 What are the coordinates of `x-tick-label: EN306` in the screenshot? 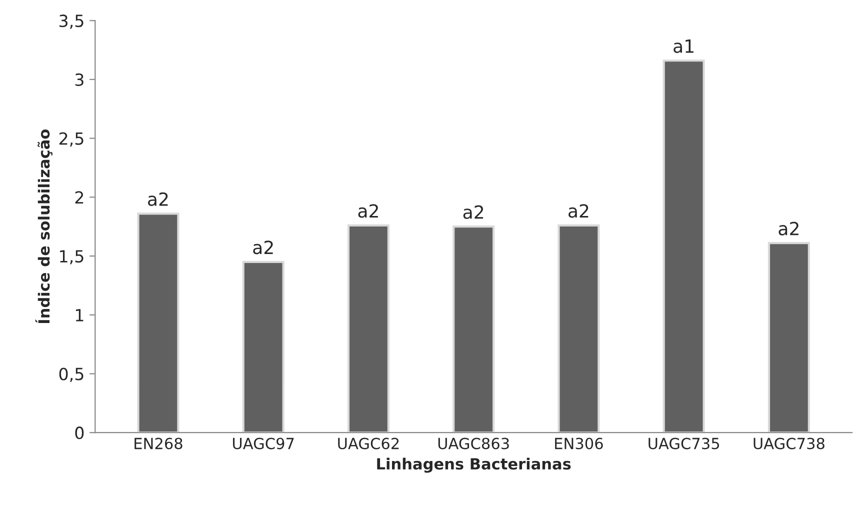 It's located at (579, 444).